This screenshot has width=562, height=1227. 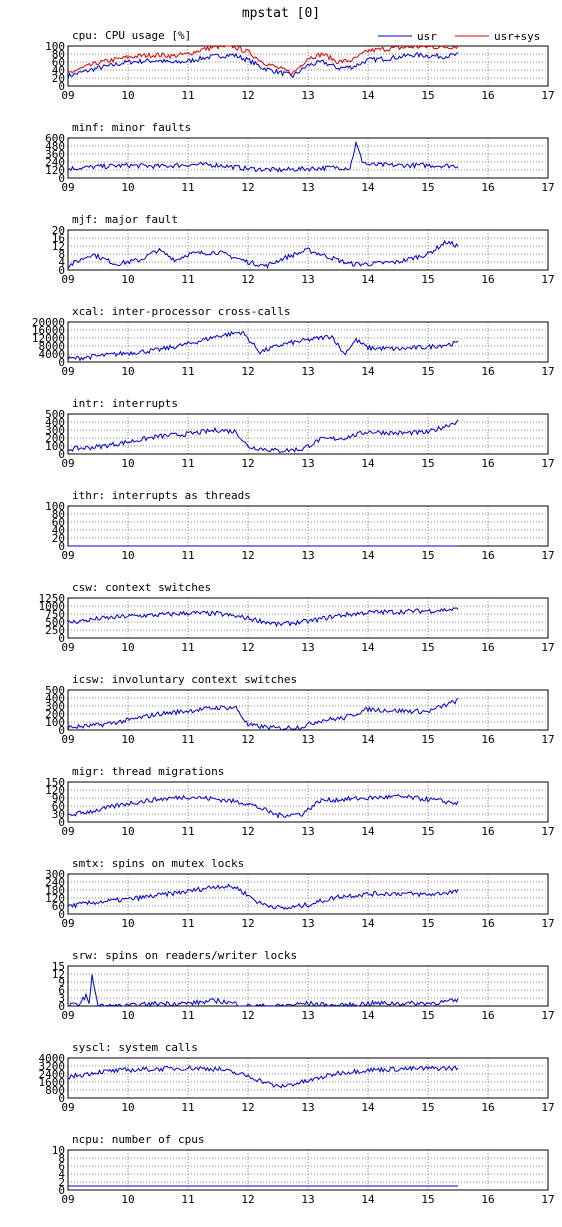 What do you see at coordinates (427, 279) in the screenshot?
I see `mjf-xtick-label: 15` at bounding box center [427, 279].